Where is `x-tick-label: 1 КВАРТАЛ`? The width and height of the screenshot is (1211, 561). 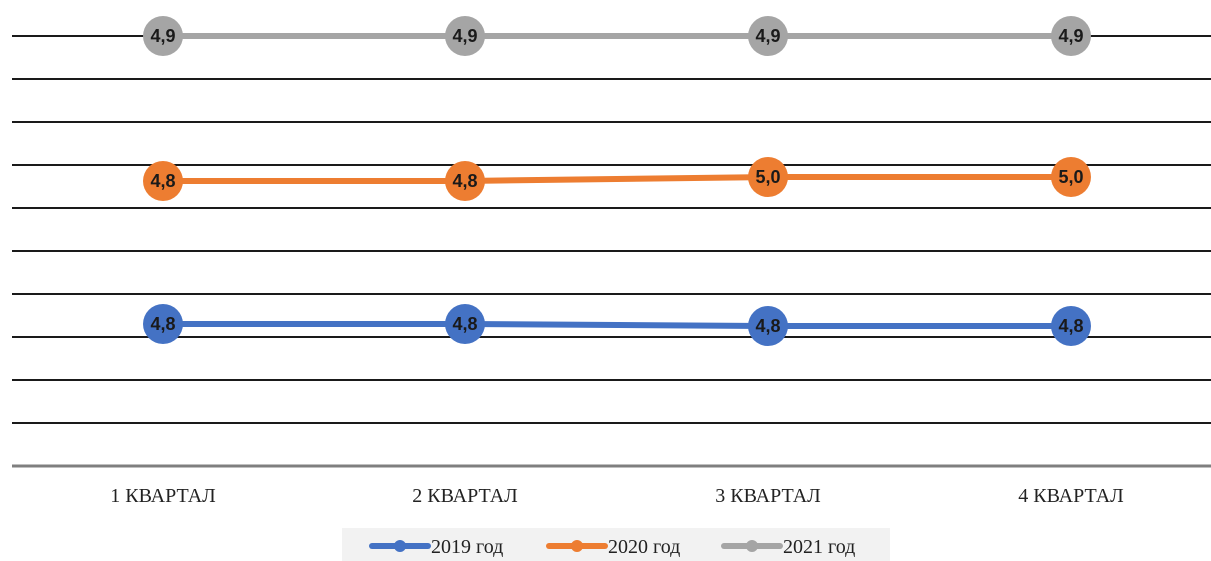 x-tick-label: 1 КВАРТАЛ is located at coordinates (162, 496).